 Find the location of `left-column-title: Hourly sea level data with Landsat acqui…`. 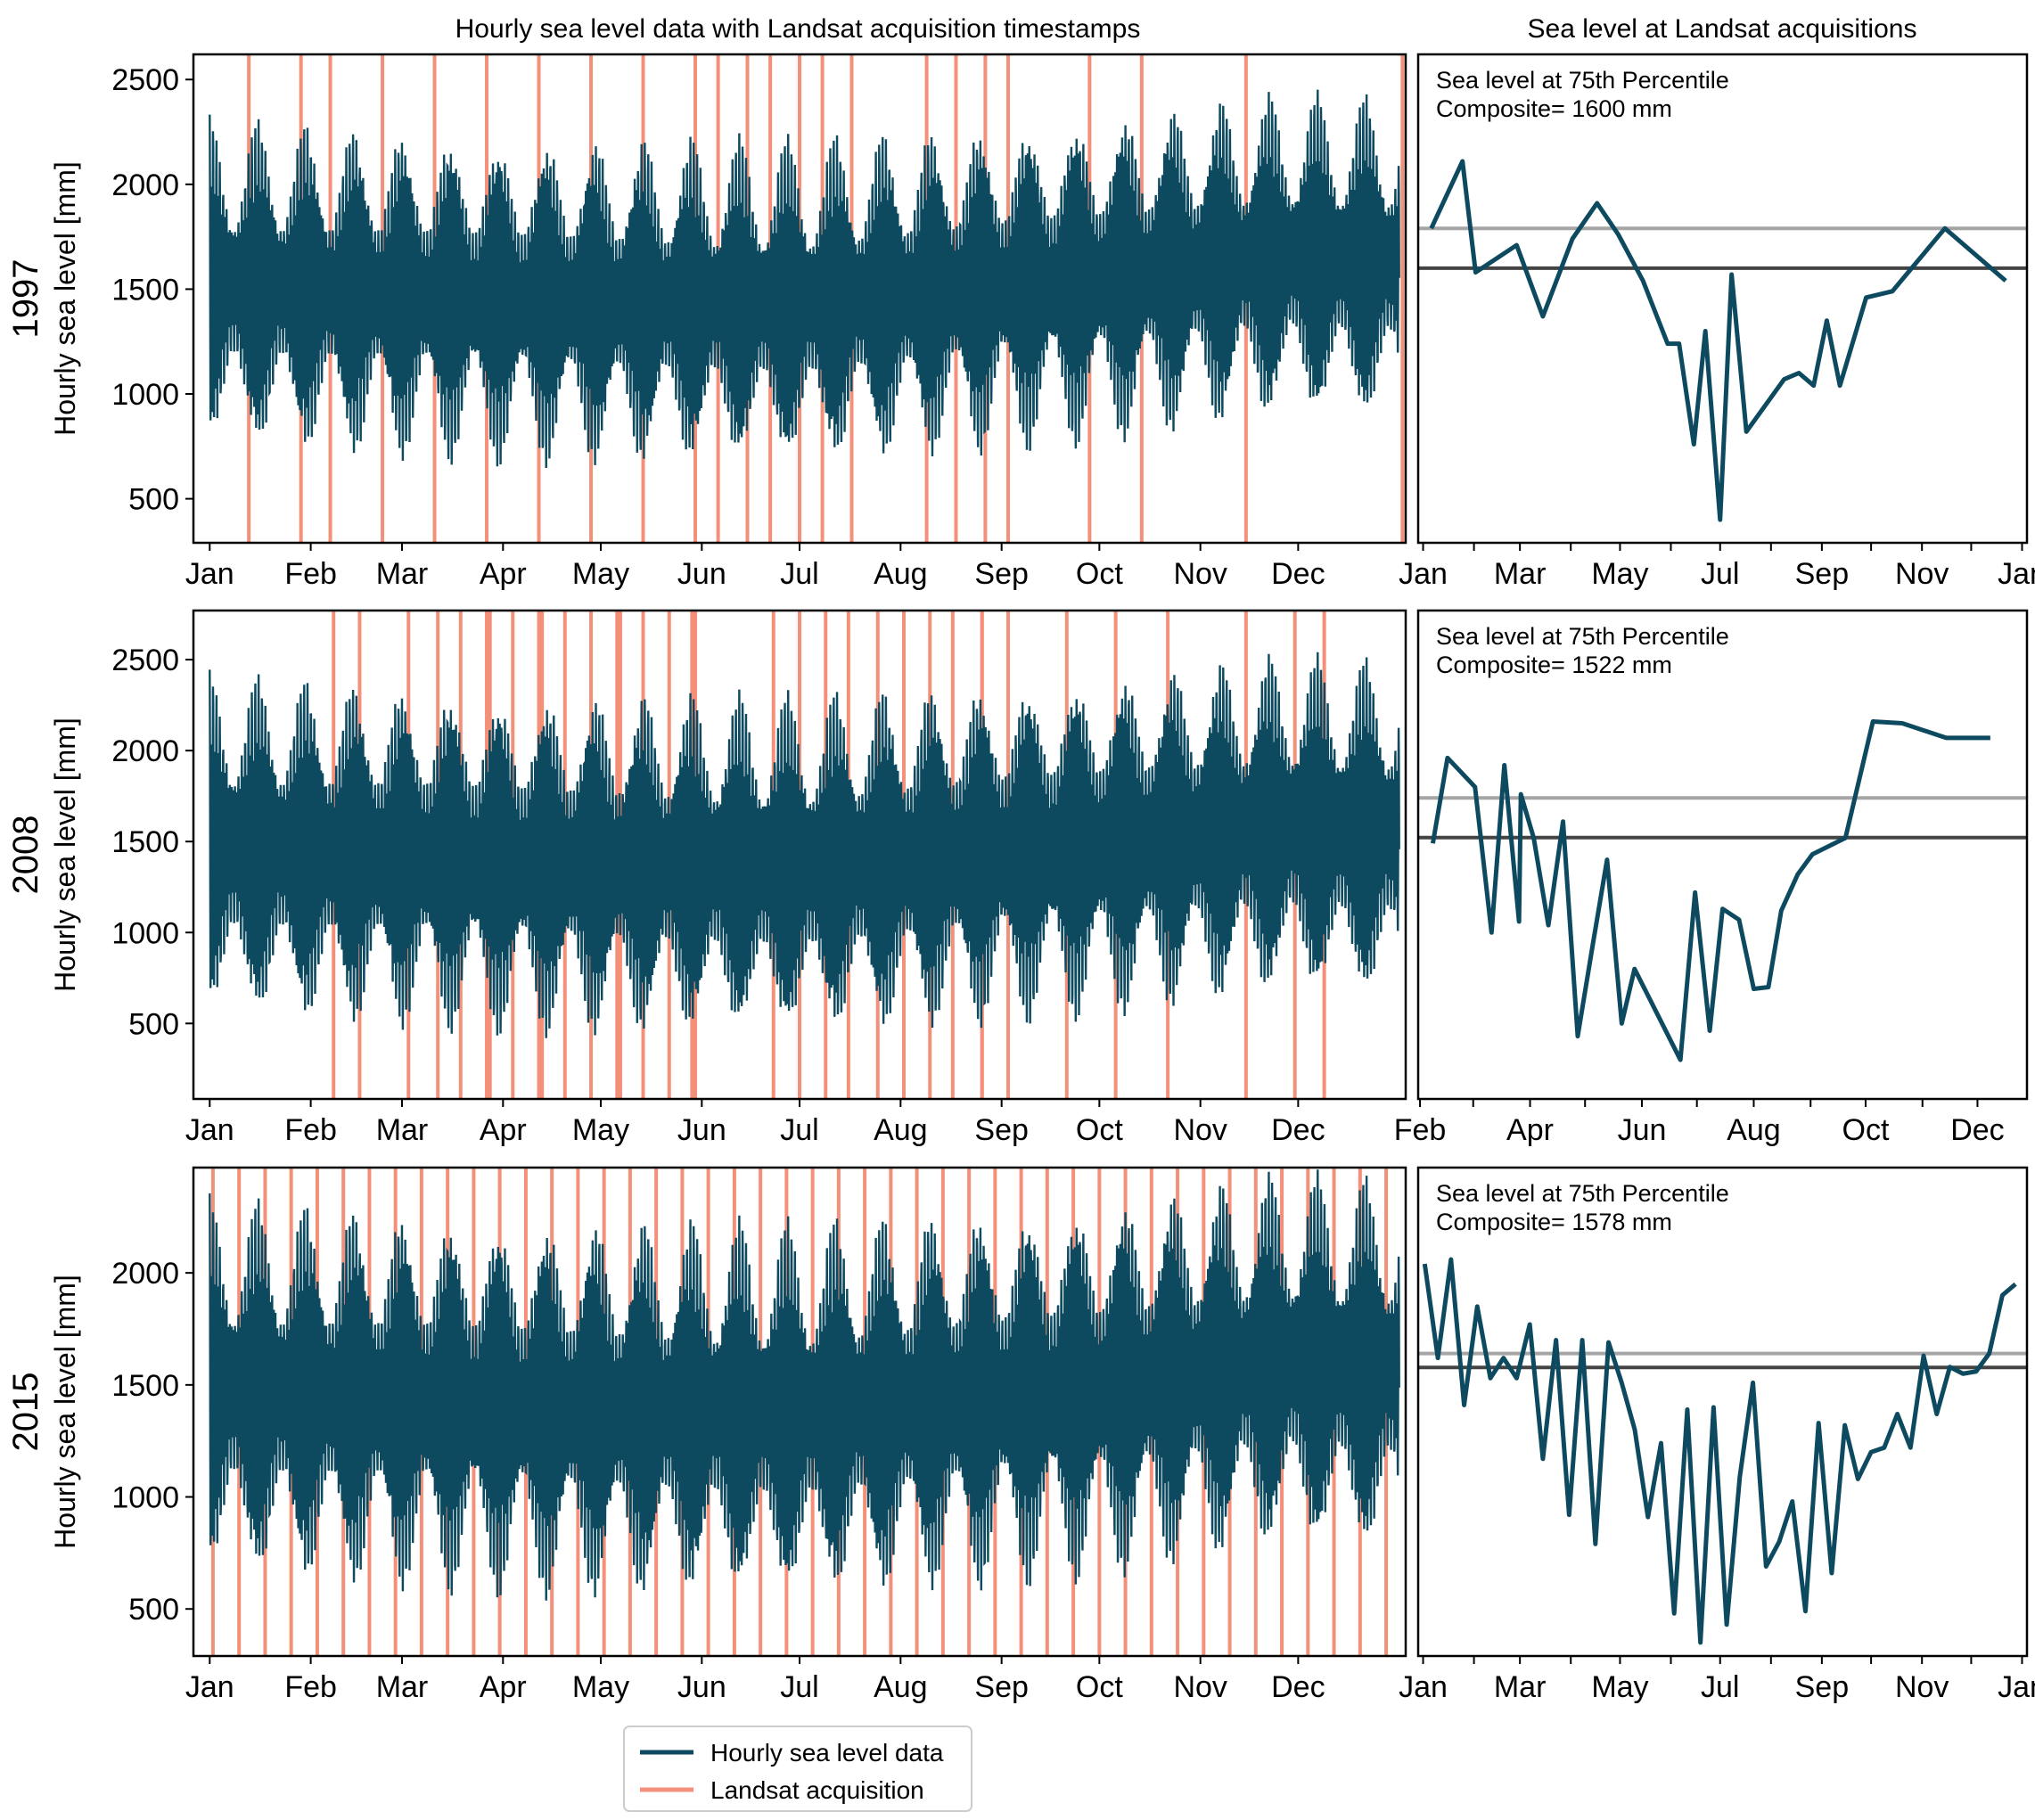

left-column-title: Hourly sea level data with Landsat acqui… is located at coordinates (798, 29).